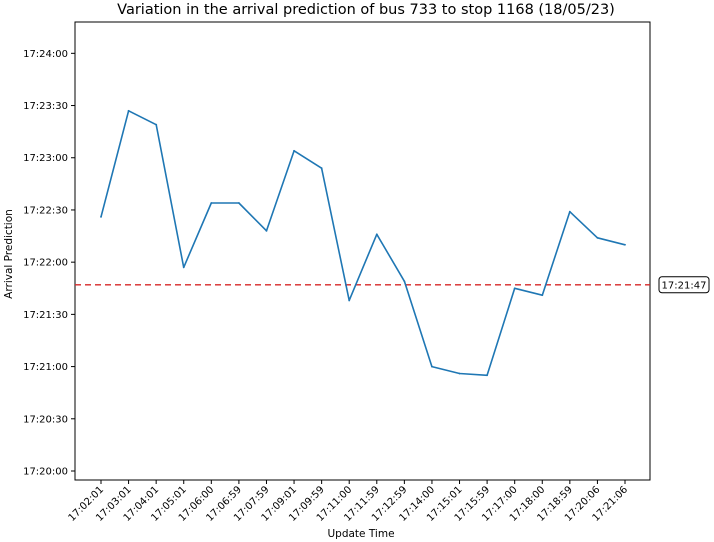  I want to click on reference-label: 17:21:47, so click(684, 285).